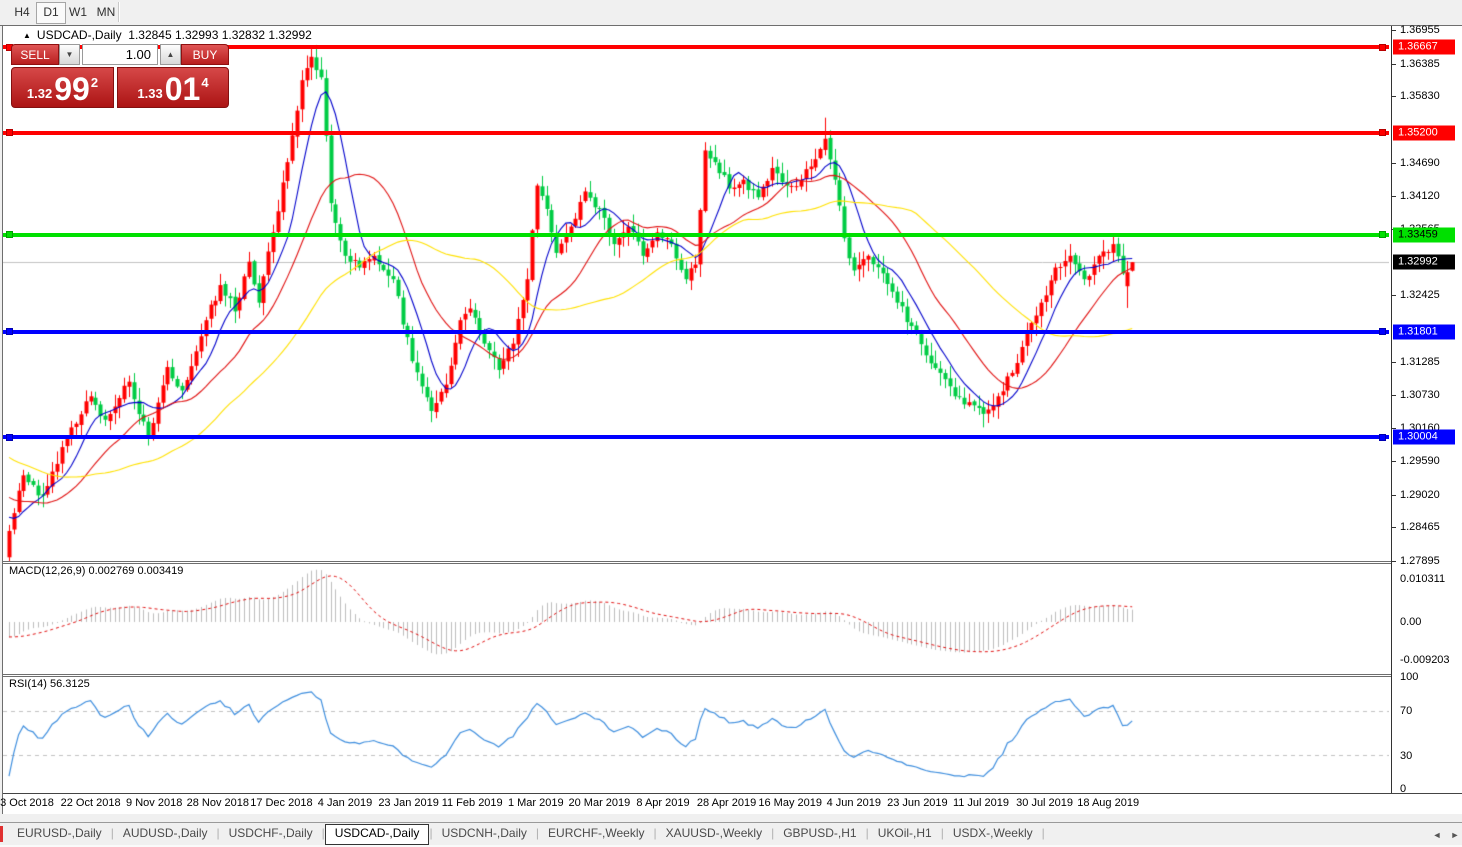 This screenshot has height=847, width=1462. I want to click on sell-price-pipette: 2, so click(94, 82).